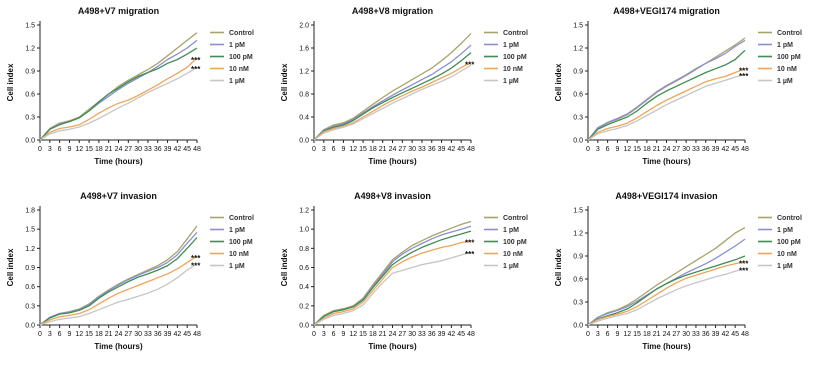 The width and height of the screenshot is (823, 370). What do you see at coordinates (392, 11) in the screenshot?
I see `chart-title: A498+V8 migration` at bounding box center [392, 11].